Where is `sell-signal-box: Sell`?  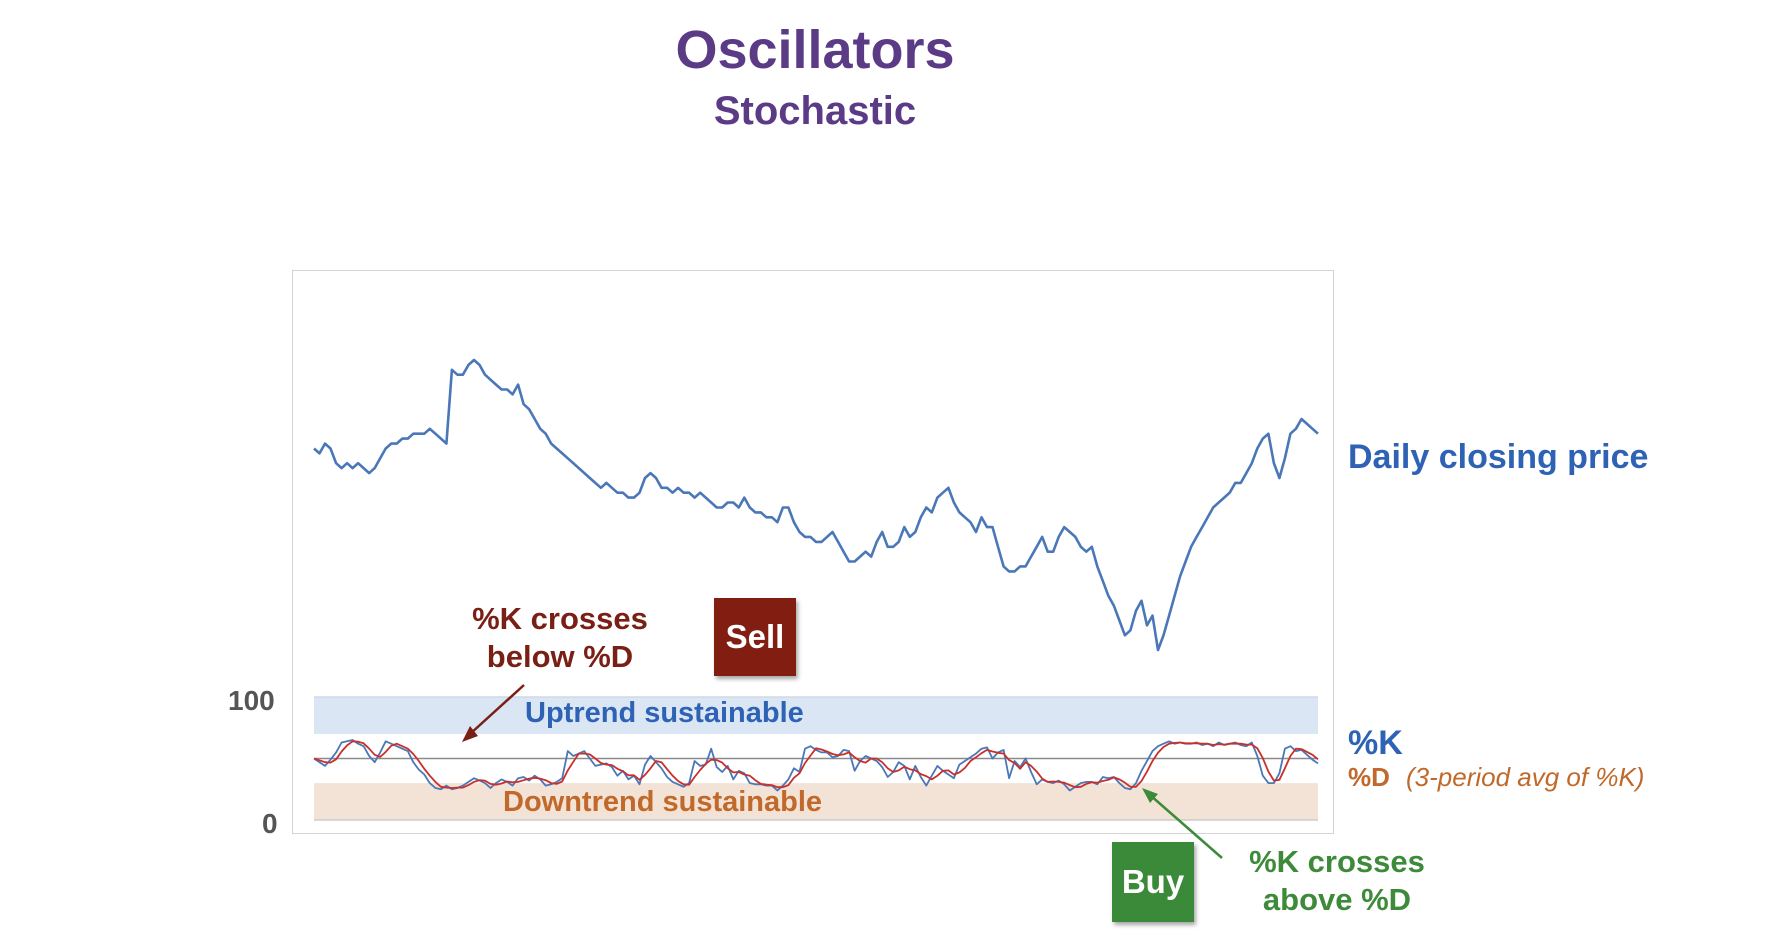 sell-signal-box: Sell is located at coordinates (755, 637).